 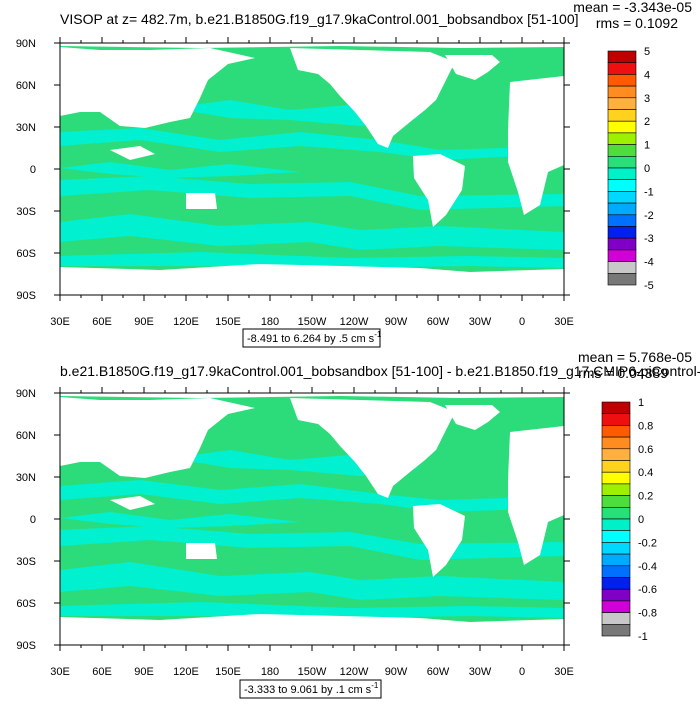 What do you see at coordinates (26, 212) in the screenshot?
I see `y-tick-label: 30S` at bounding box center [26, 212].